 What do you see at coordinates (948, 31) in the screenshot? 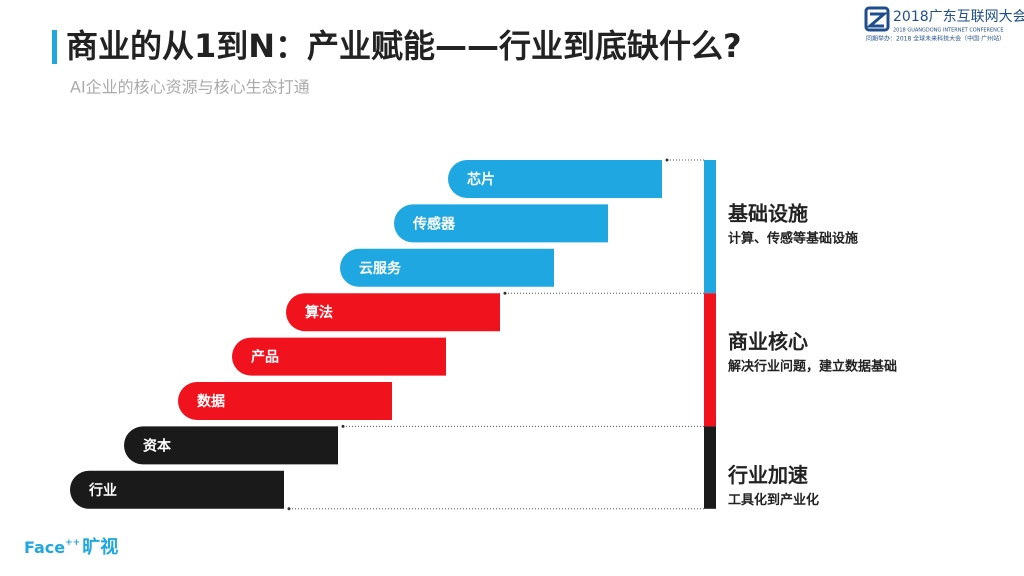
I see `logo-english: 2018 GUANGDONG INTERNET CONFERENCE` at bounding box center [948, 31].